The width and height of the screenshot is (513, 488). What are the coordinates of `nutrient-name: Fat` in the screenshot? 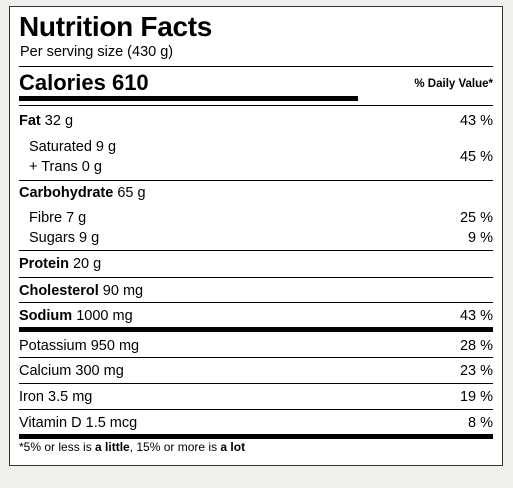 It's located at (30, 121).